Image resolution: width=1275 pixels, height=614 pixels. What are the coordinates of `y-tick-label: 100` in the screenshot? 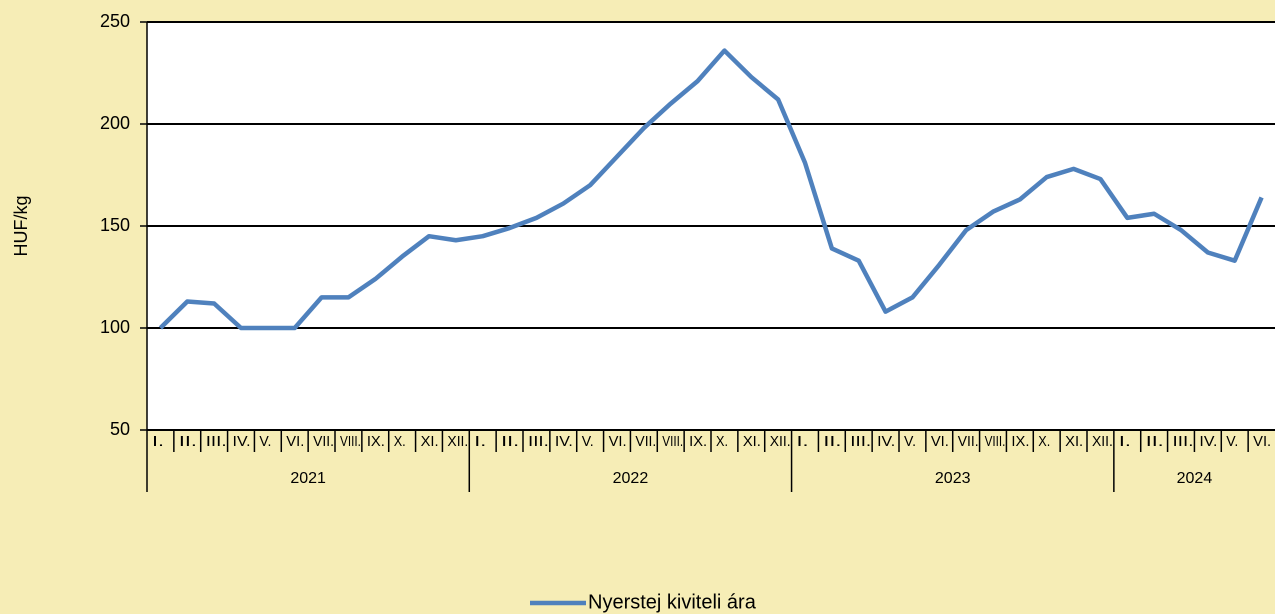 It's located at (115, 327).